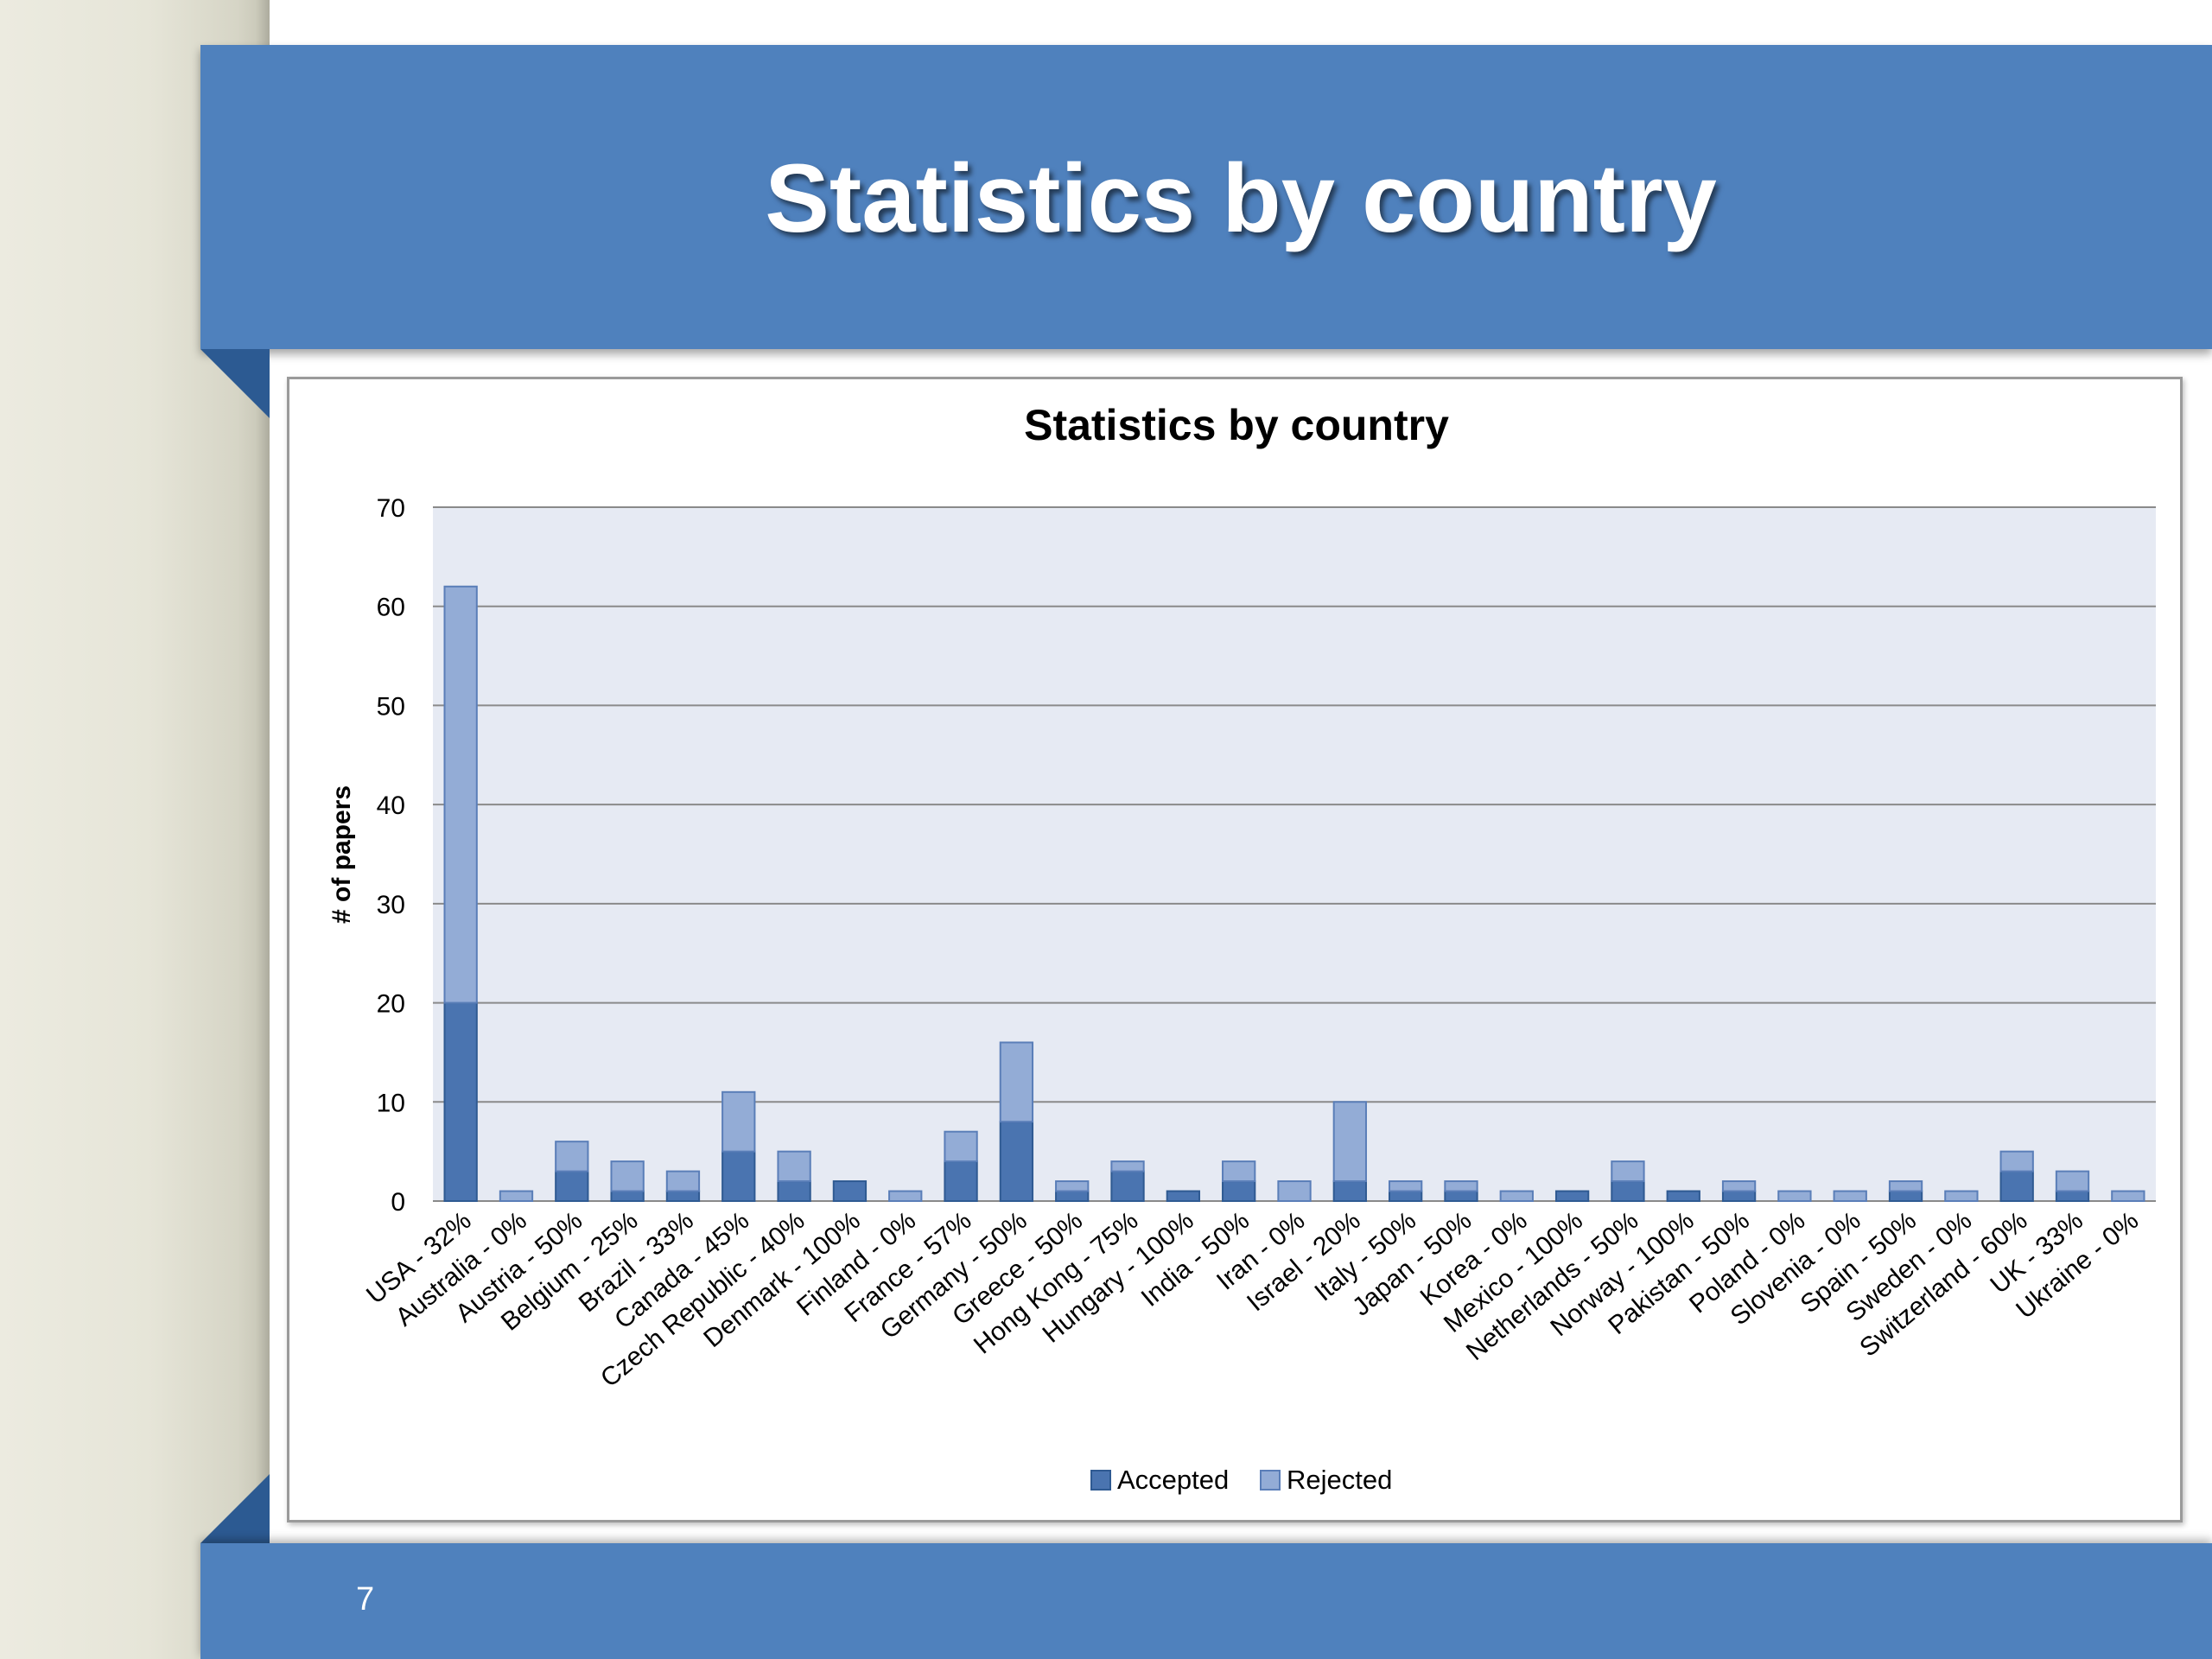 The width and height of the screenshot is (2212, 1659). Describe the element at coordinates (1173, 1480) in the screenshot. I see `legend-label-accepted: Accepted` at that location.